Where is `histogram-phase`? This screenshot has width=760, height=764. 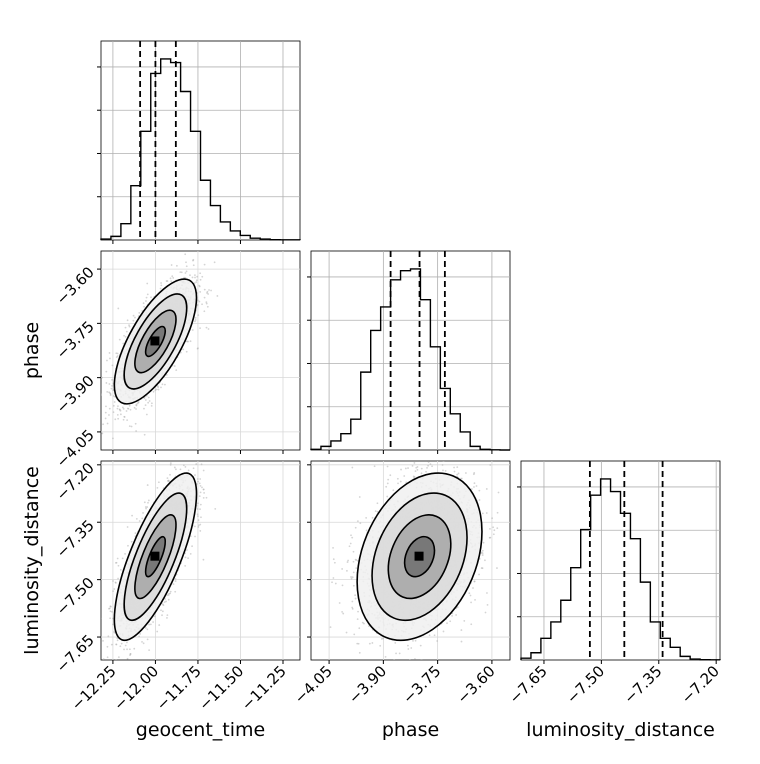 histogram-phase is located at coordinates (410, 359).